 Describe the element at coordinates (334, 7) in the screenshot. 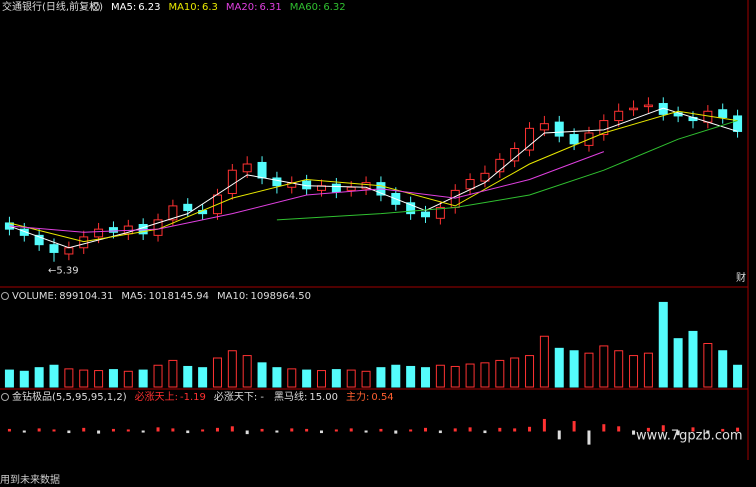

I see `legend-value: 6.32` at that location.